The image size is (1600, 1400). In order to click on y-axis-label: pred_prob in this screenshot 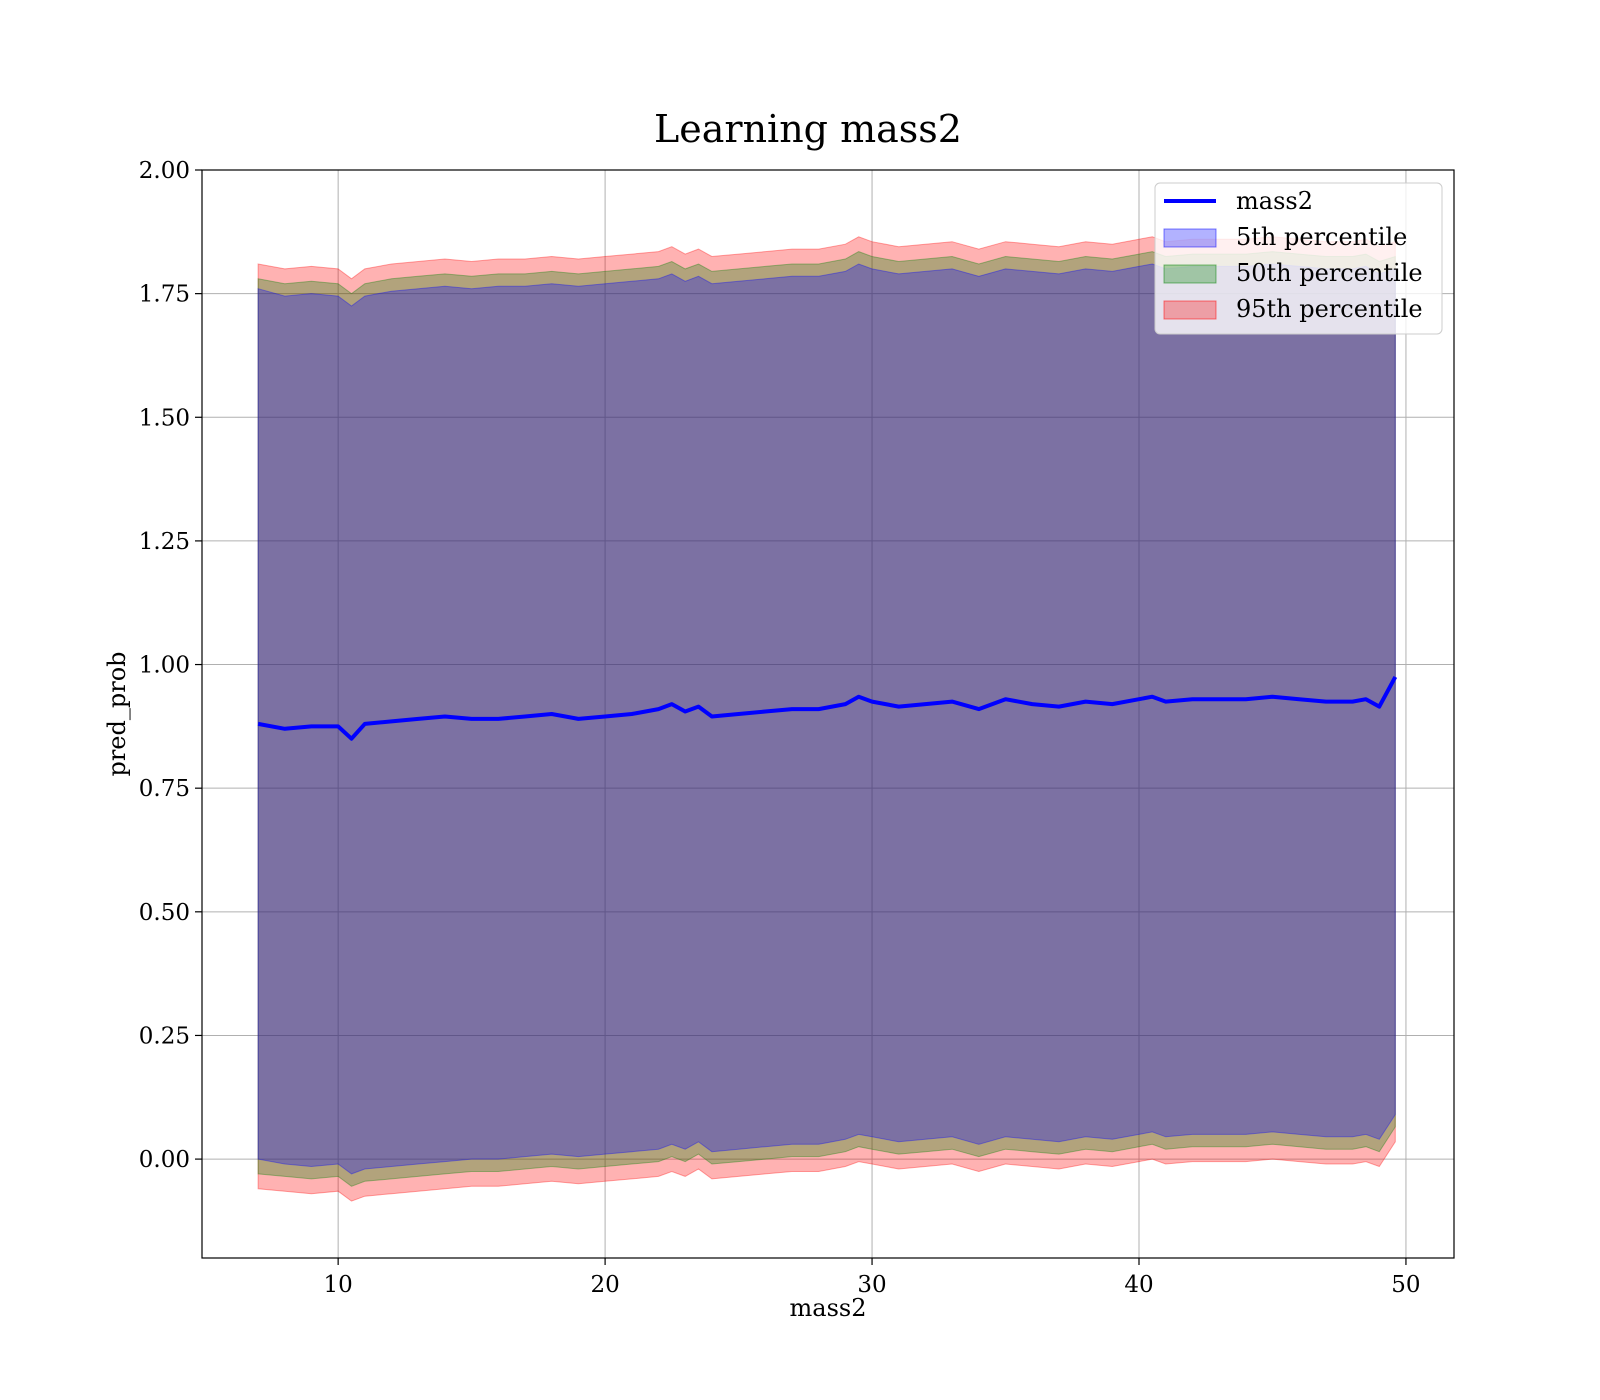, I will do `click(117, 713)`.